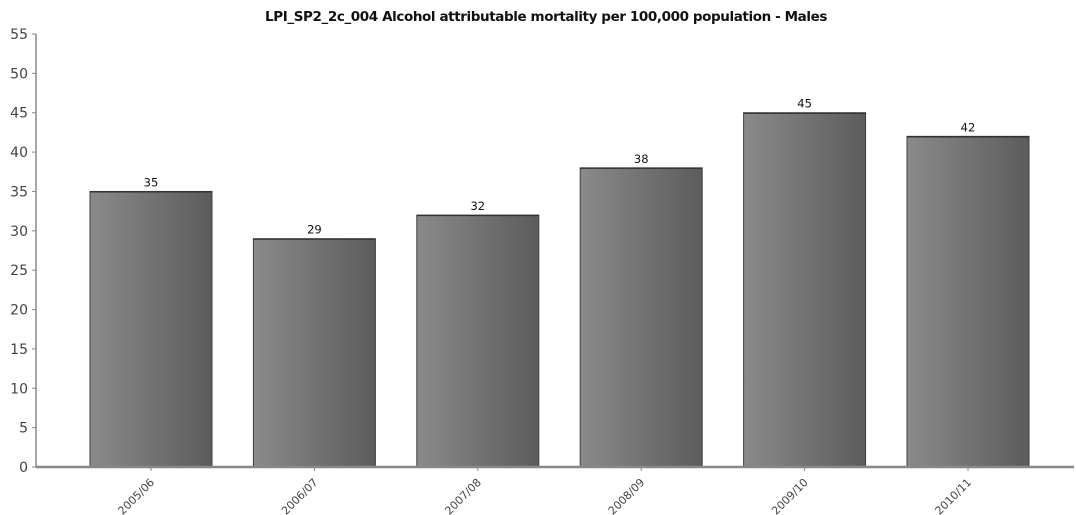  Describe the element at coordinates (19, 271) in the screenshot. I see `y-tick-label: 25` at that location.